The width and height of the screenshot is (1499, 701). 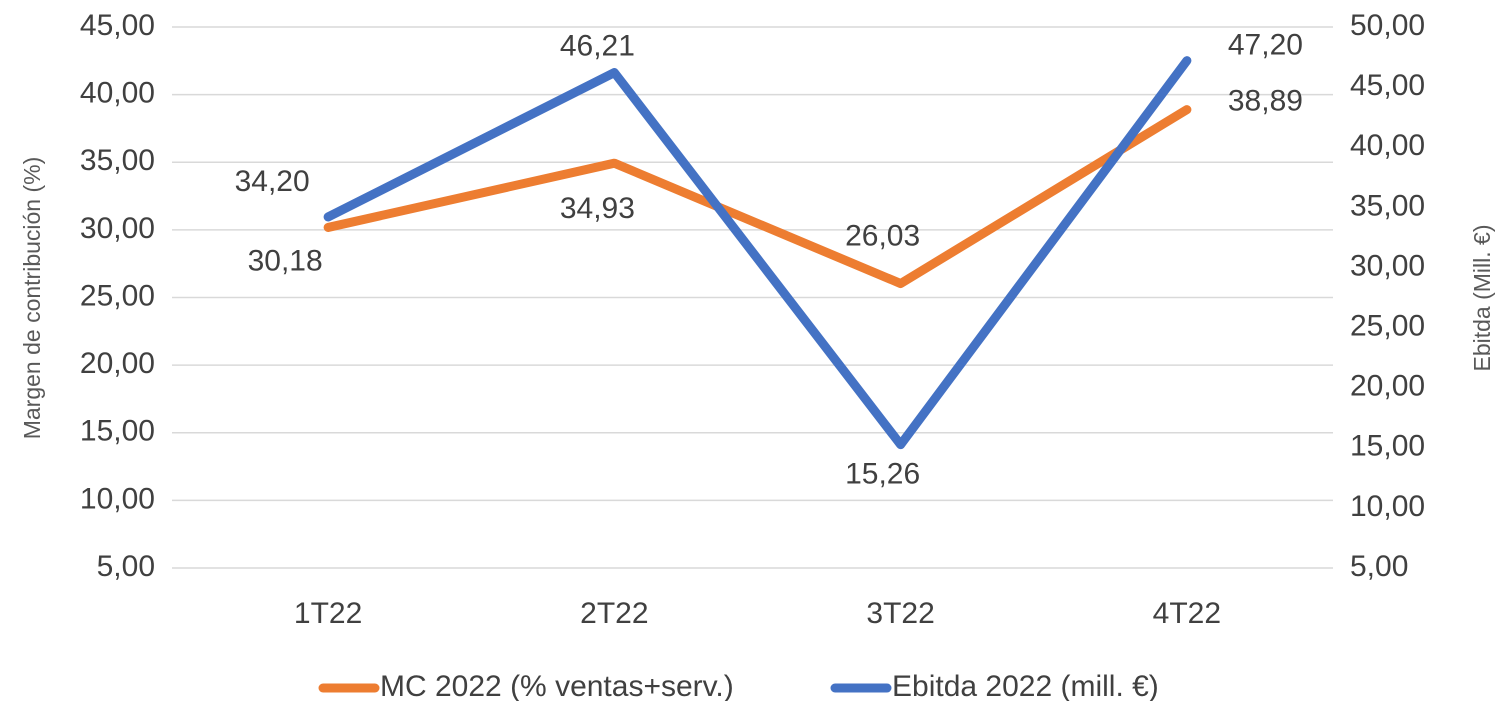 What do you see at coordinates (1387, 85) in the screenshot?
I see `y2-tick-label: 45,00` at bounding box center [1387, 85].